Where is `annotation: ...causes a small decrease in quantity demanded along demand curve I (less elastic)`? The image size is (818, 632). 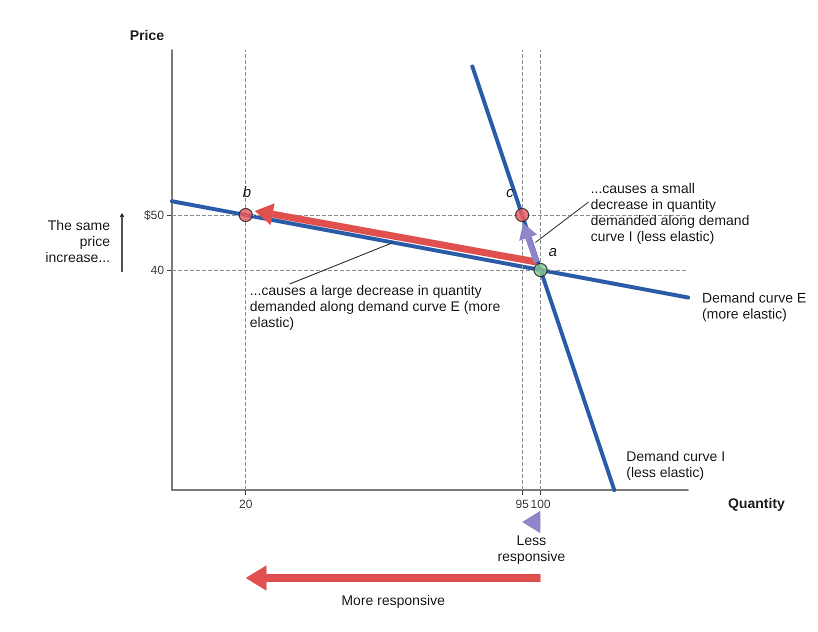 annotation: ...causes a small decrease in quantity demanded along demand curve I (less elastic) is located at coordinates (670, 212).